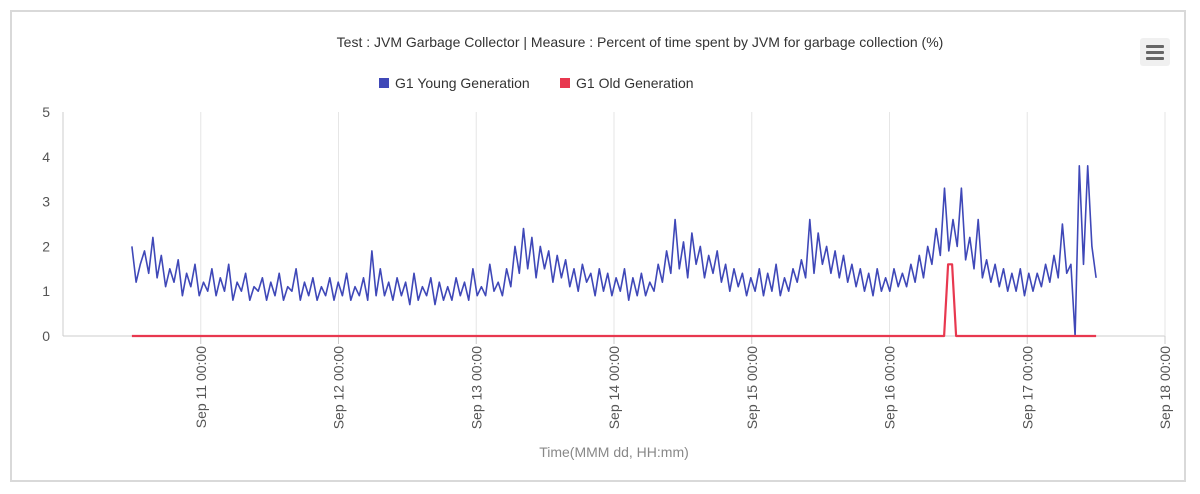  Describe the element at coordinates (46, 202) in the screenshot. I see `y-tick-label: 3` at that location.